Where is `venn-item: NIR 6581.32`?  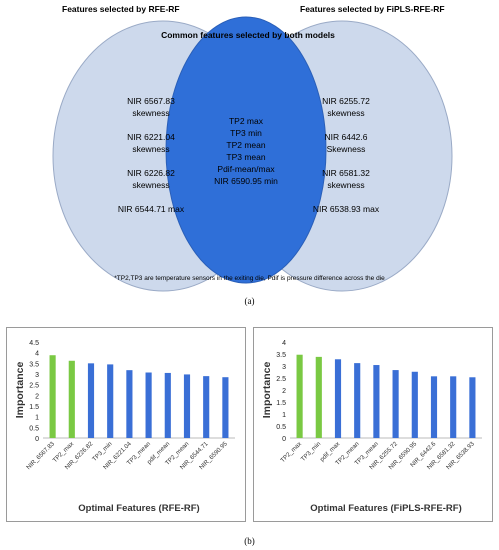 venn-item: NIR 6581.32 is located at coordinates (346, 173).